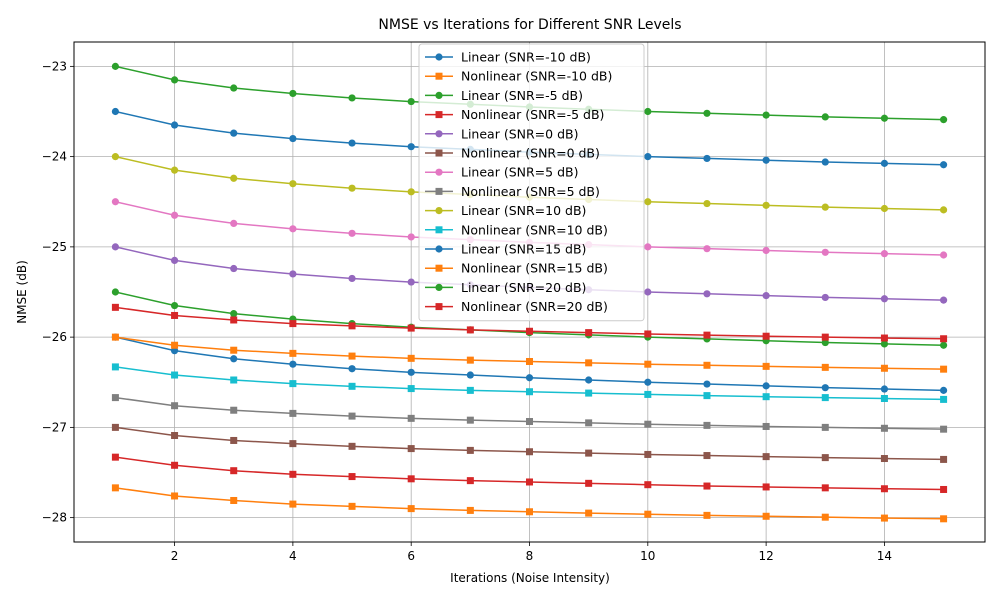  I want to click on legend-label: Nonlinear (SNR=10 dB), so click(534, 229).